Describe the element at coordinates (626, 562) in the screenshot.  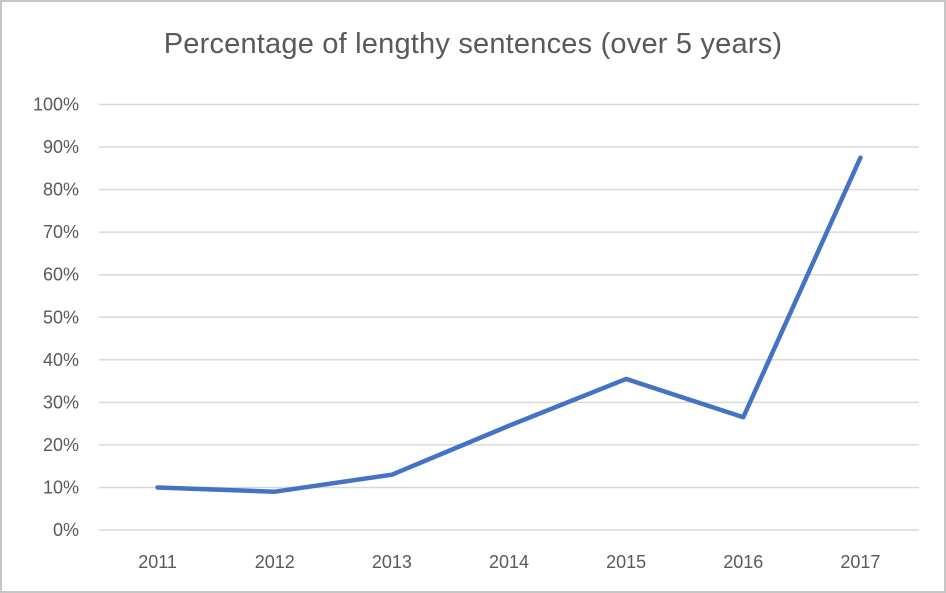
I see `x-axis-tick-label: 2015` at that location.